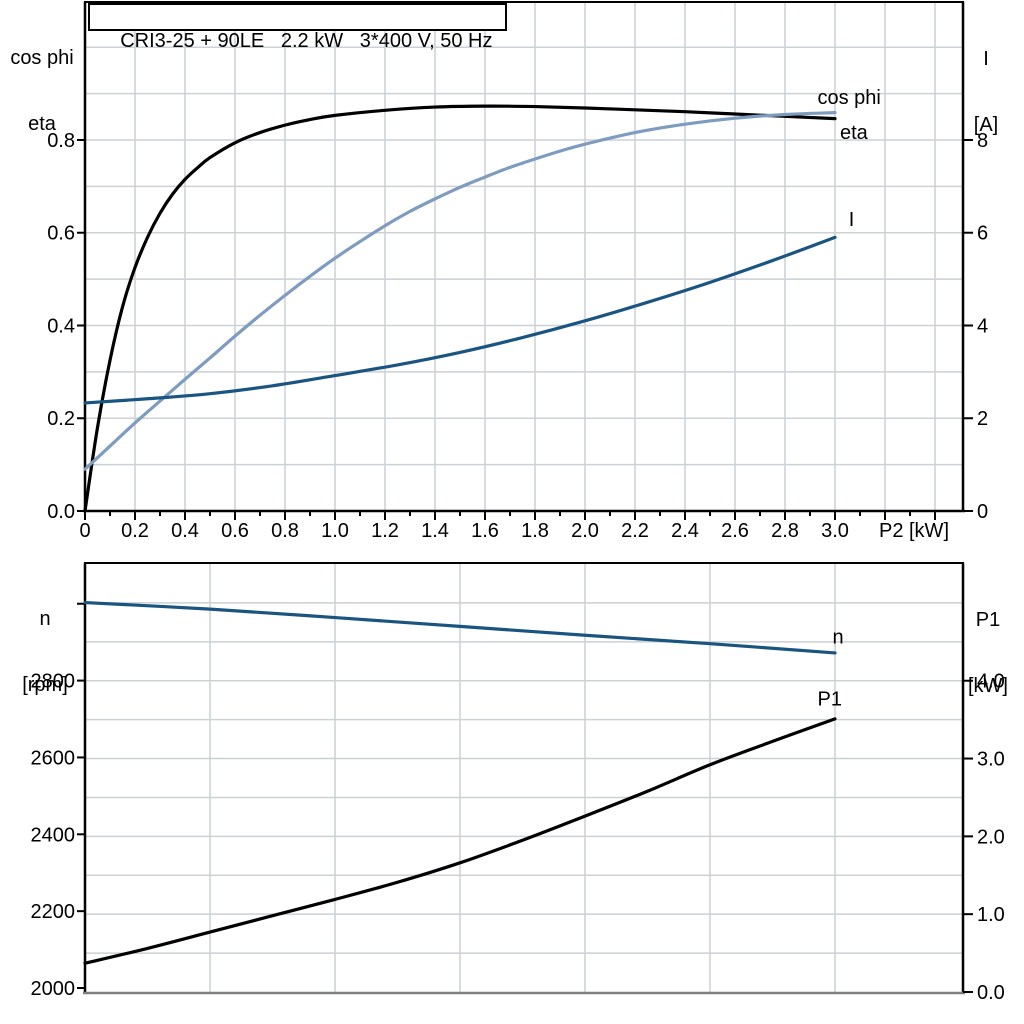 The height and width of the screenshot is (1024, 1024). Describe the element at coordinates (635, 531) in the screenshot. I see `x-axis-tick-label: 2.2` at that location.